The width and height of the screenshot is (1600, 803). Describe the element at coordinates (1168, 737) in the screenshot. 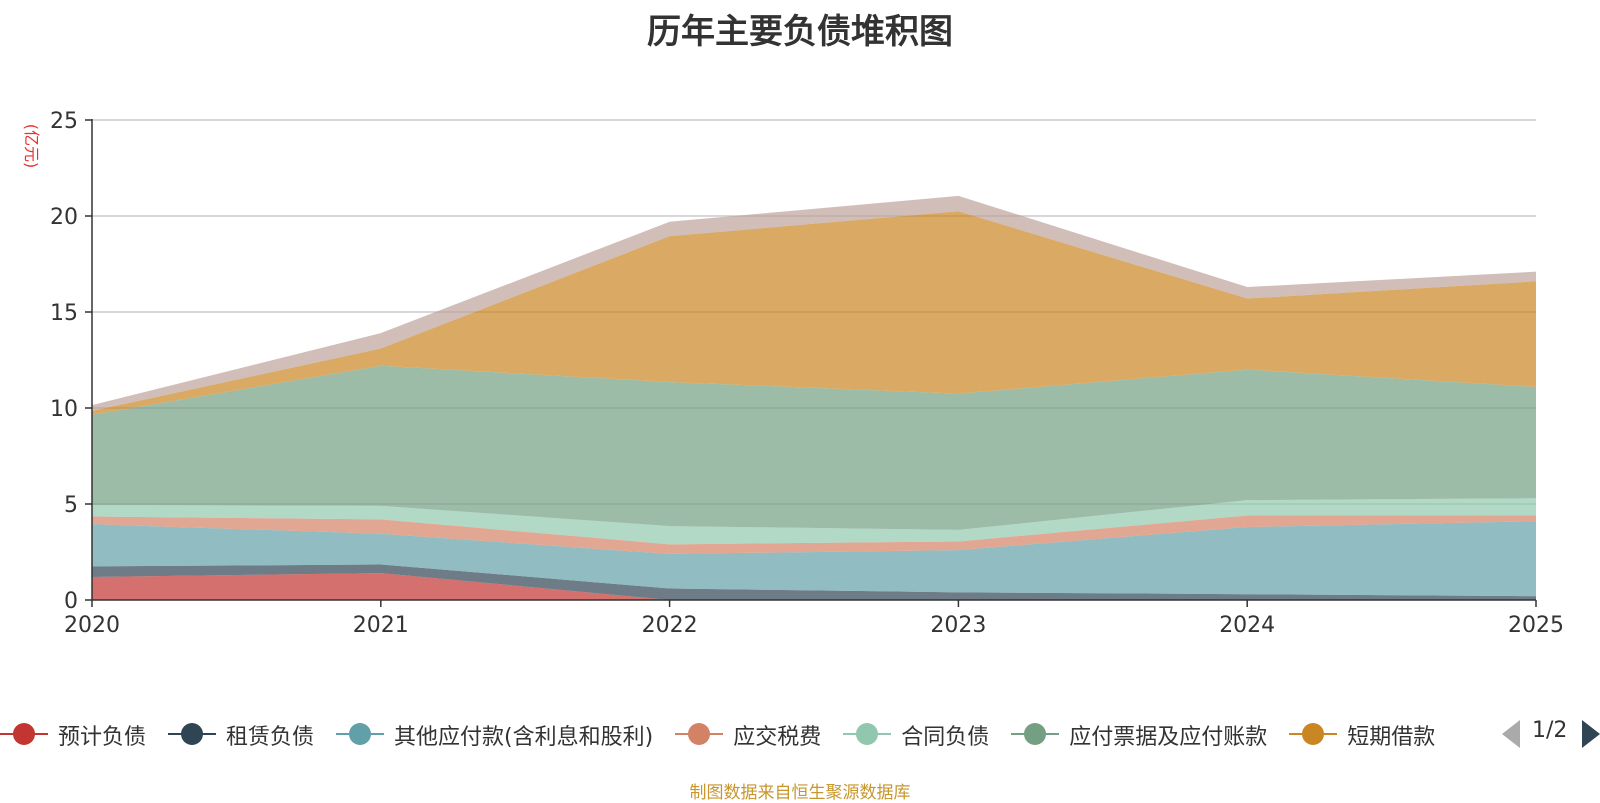

I see `legend-label: 应付票据及应付账款` at that location.